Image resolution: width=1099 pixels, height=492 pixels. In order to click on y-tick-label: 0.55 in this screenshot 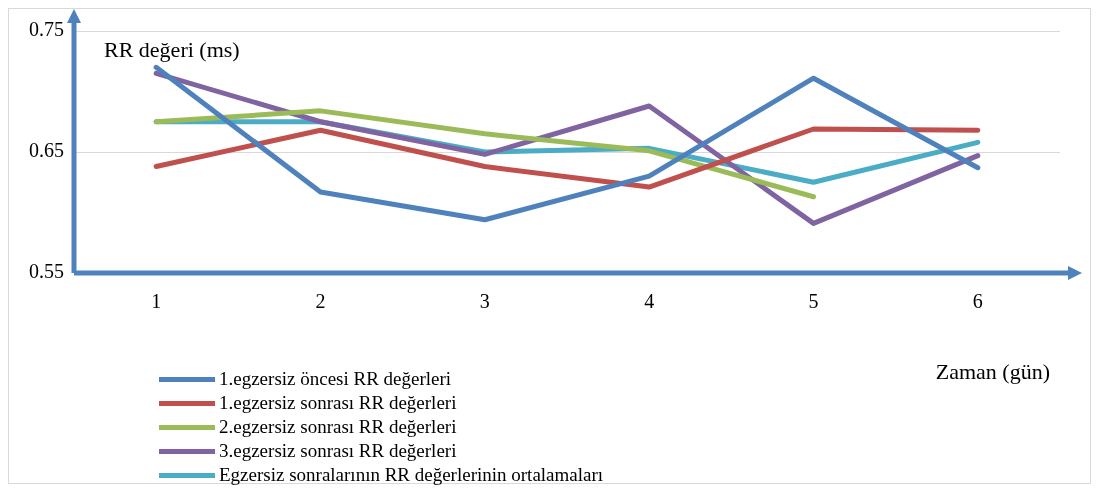, I will do `click(46, 271)`.